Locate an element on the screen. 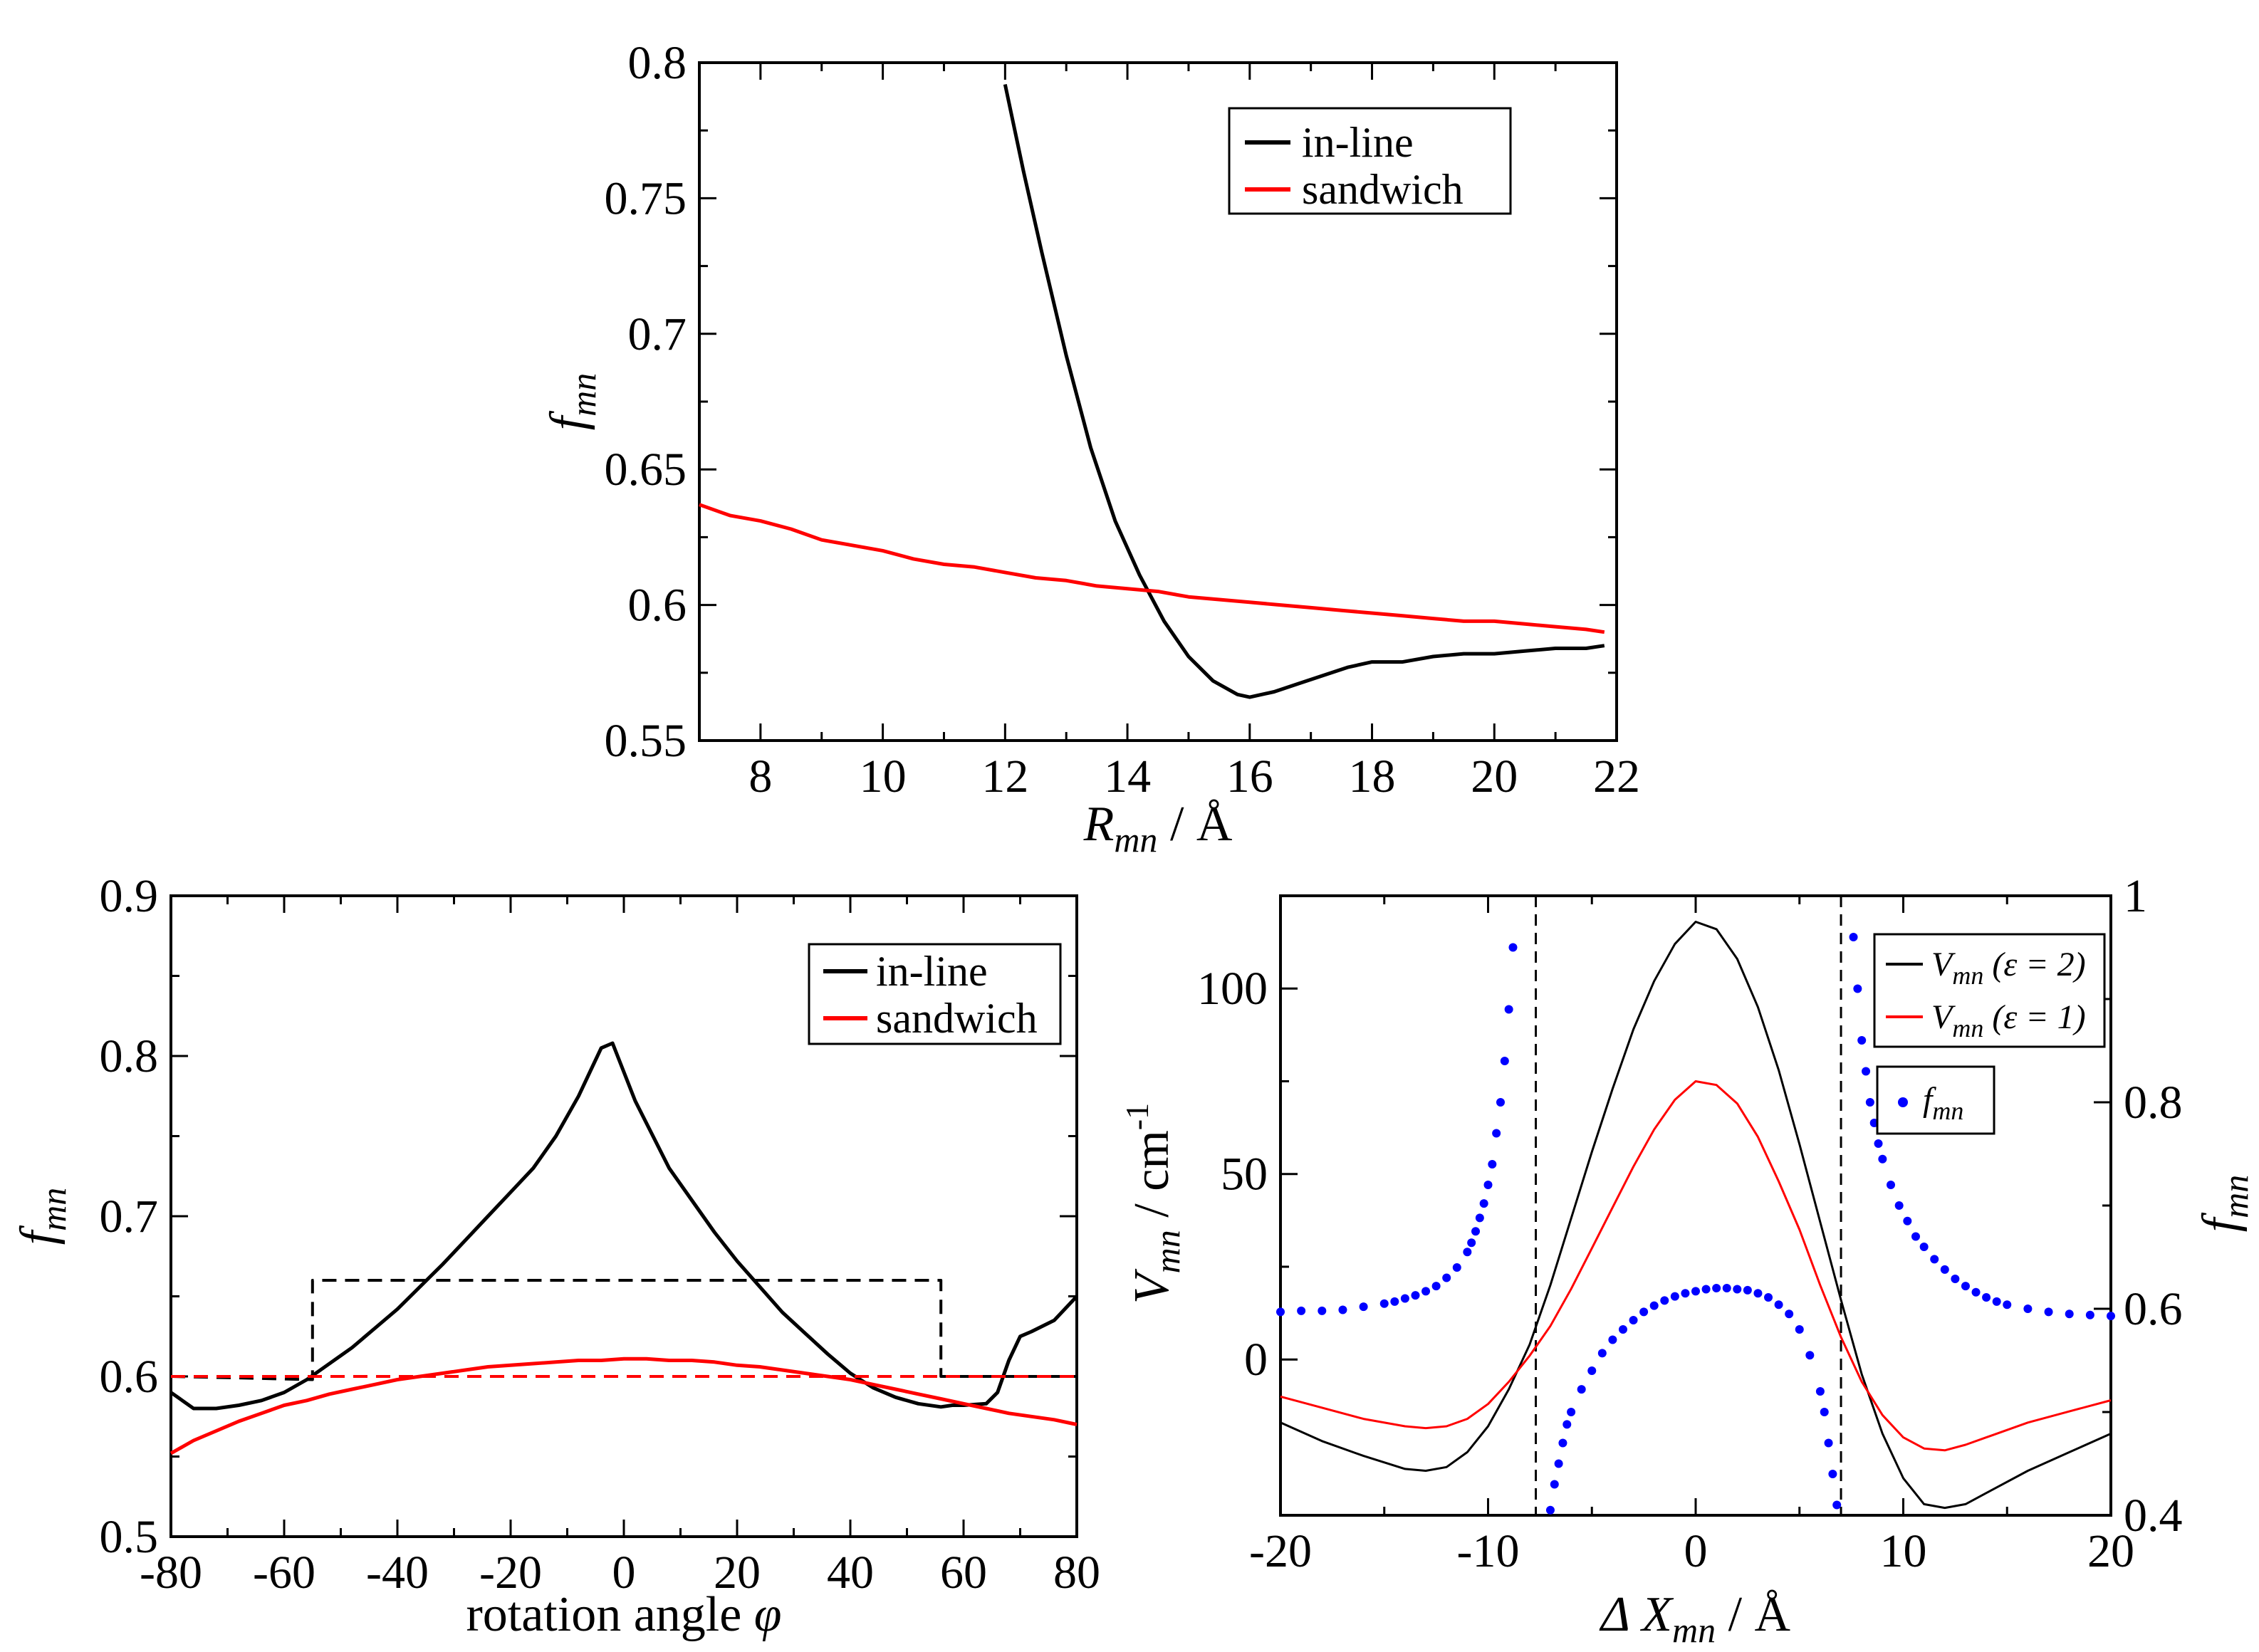 This screenshot has width=2259, height=1652. bottom-right-xtick-label: 20 is located at coordinates (2110, 1551).